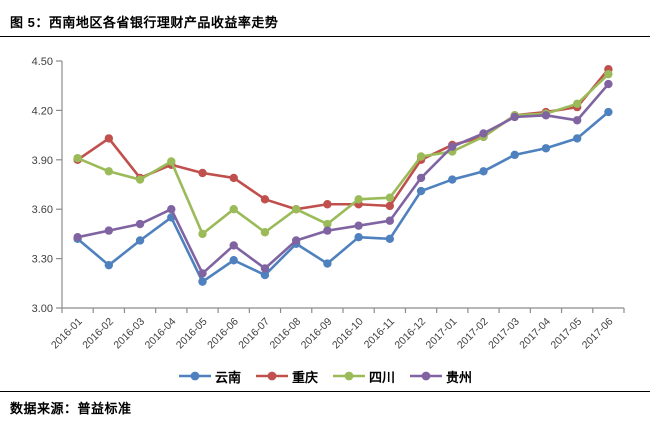  What do you see at coordinates (317, 334) in the screenshot?
I see `x-axis-label: 2016-09` at bounding box center [317, 334].